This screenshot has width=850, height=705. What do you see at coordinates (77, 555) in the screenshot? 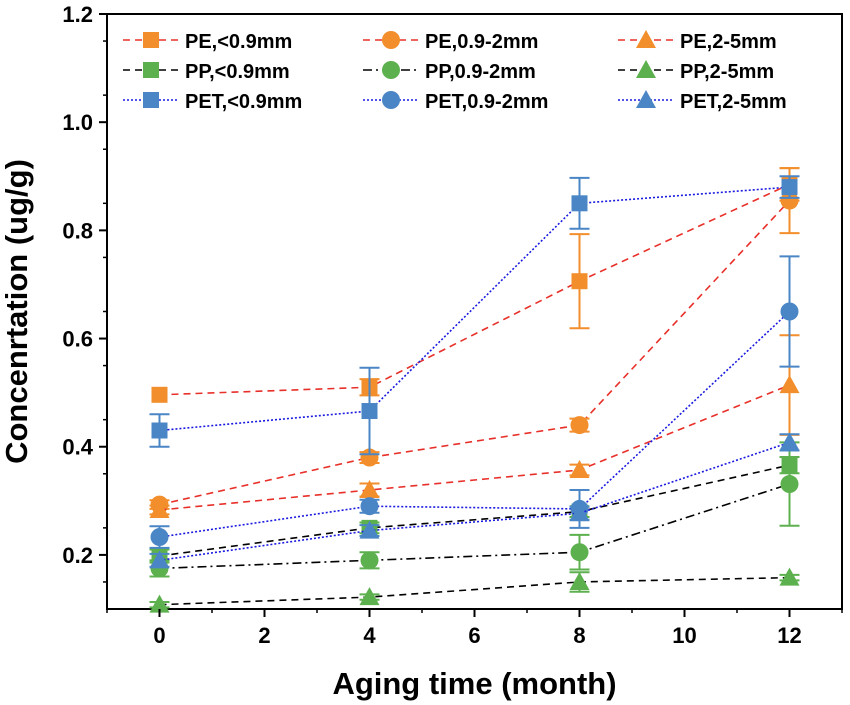
I see `y-tick-label: 0.2` at bounding box center [77, 555].